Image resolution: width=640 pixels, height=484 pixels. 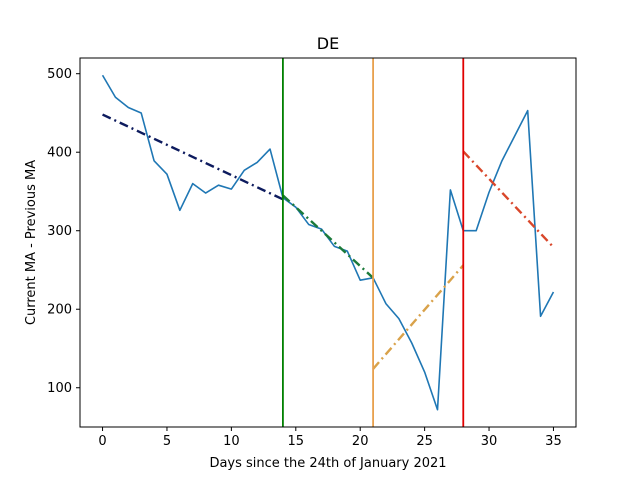 What do you see at coordinates (59, 388) in the screenshot?
I see `y-tick-label: 100` at bounding box center [59, 388].